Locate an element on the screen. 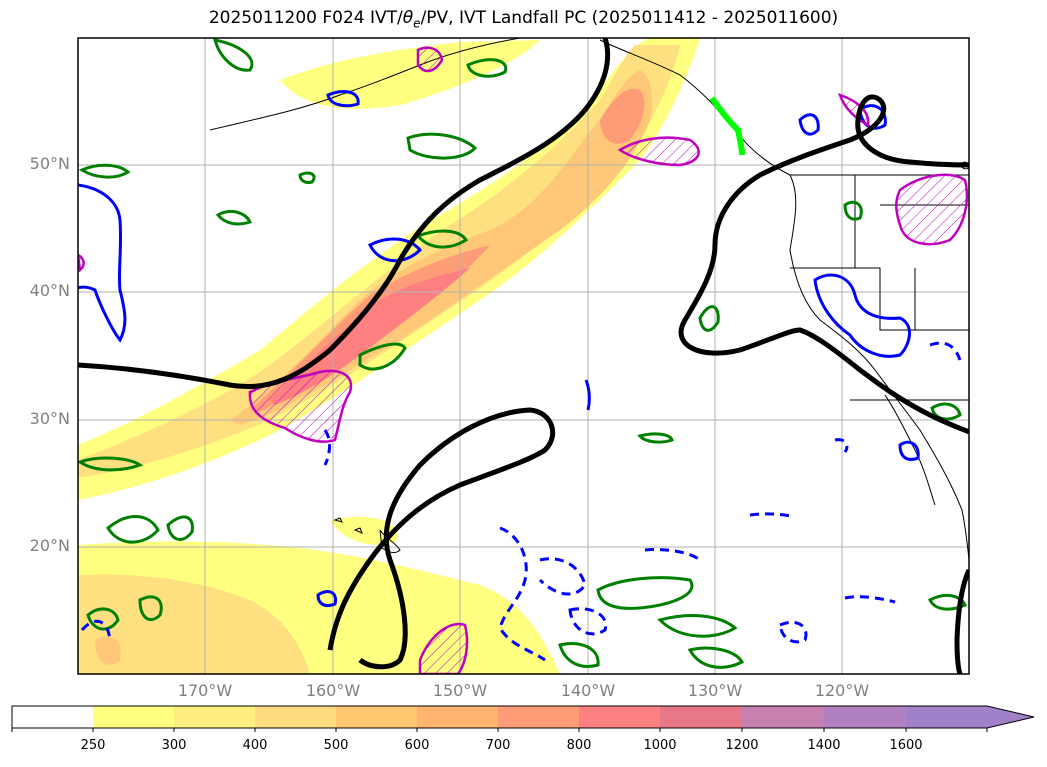 This screenshot has width=1047, height=767. colorbar-tick-label: 700 is located at coordinates (498, 745).